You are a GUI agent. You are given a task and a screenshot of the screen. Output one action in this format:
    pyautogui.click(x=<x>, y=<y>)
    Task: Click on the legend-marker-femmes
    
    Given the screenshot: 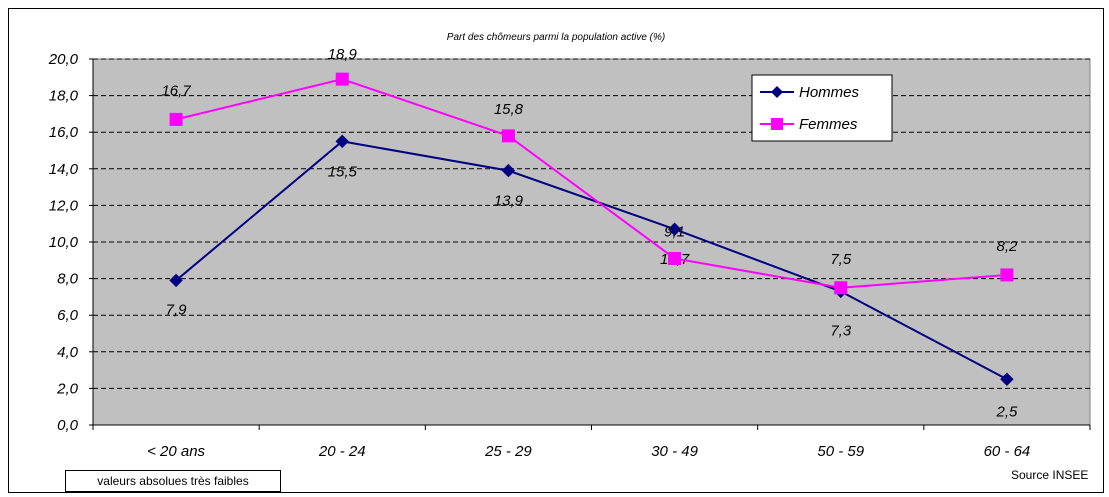 What is the action you would take?
    pyautogui.click(x=777, y=124)
    